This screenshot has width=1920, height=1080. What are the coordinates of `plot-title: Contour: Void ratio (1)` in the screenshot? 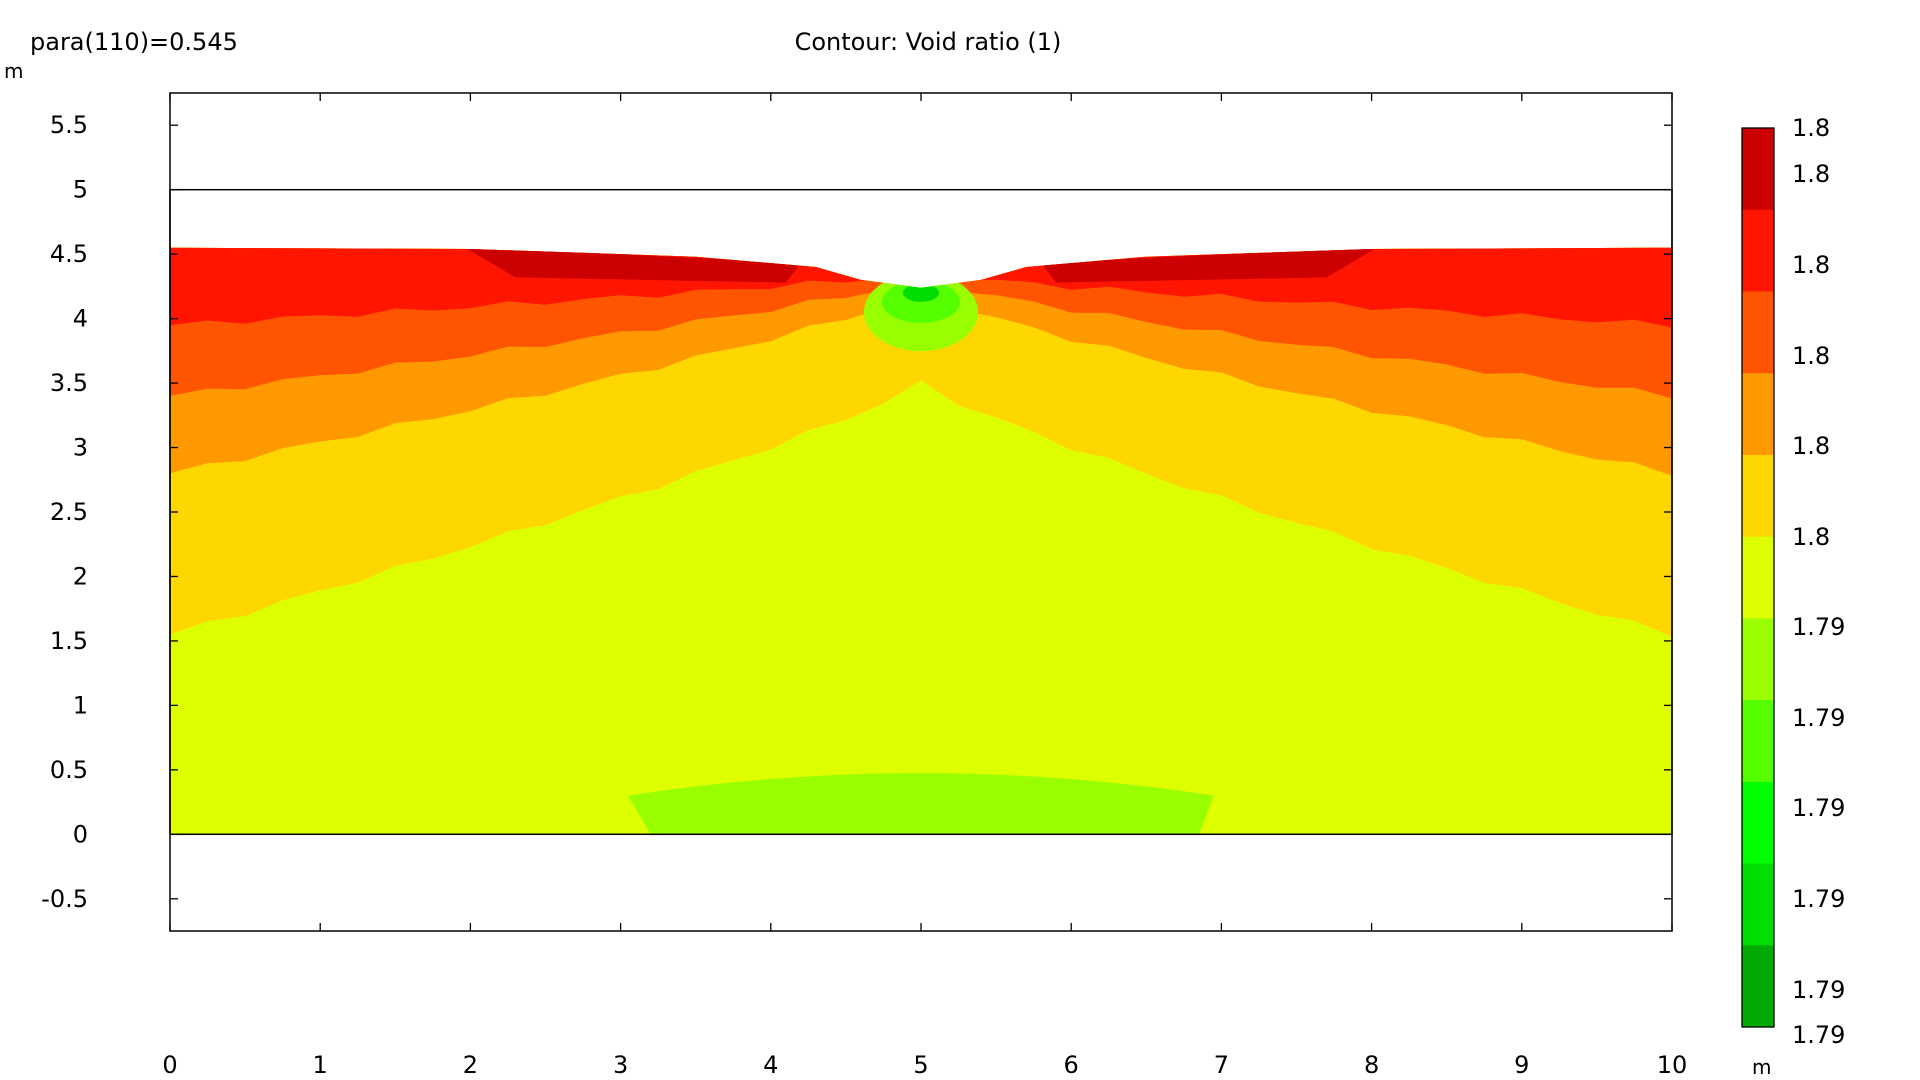 It's located at (928, 42).